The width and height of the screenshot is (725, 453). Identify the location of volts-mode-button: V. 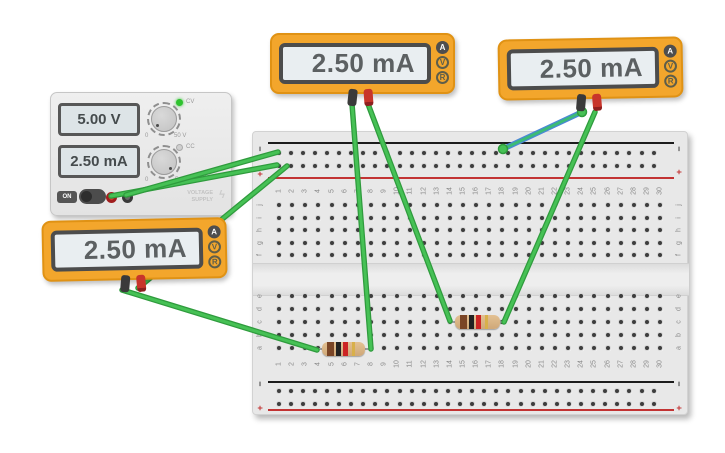
(442, 62).